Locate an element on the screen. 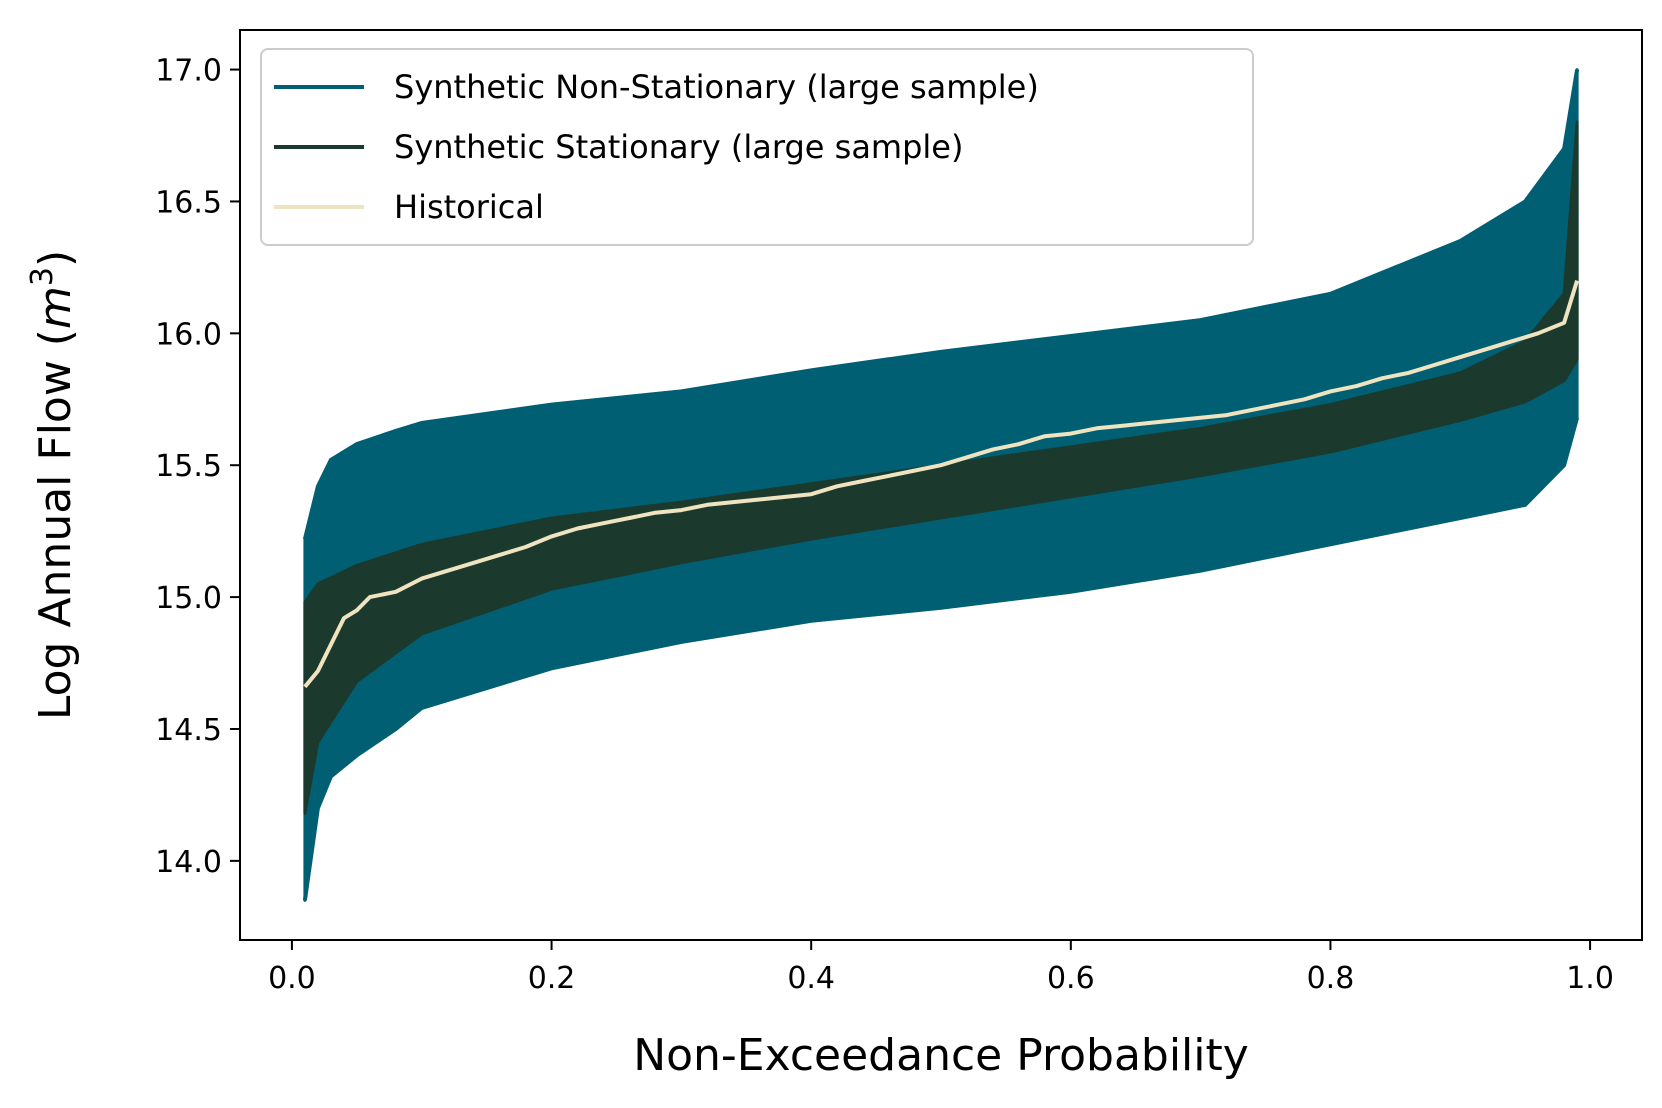 The width and height of the screenshot is (1662, 1108). legend-frame is located at coordinates (757, 147).